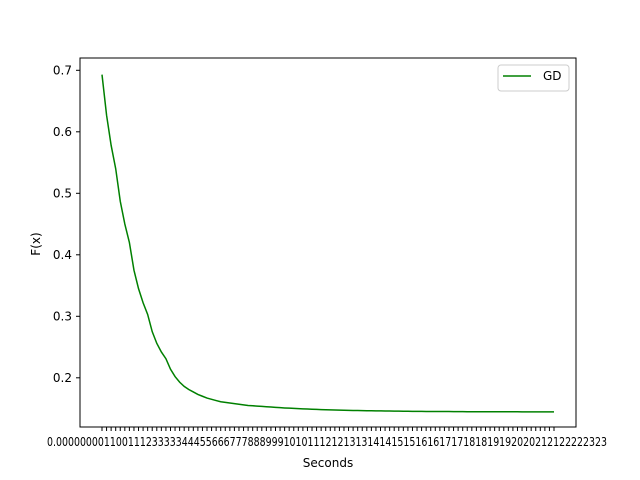 The image size is (640, 480). Describe the element at coordinates (62, 255) in the screenshot. I see `y-tick-label: 0.4` at that location.